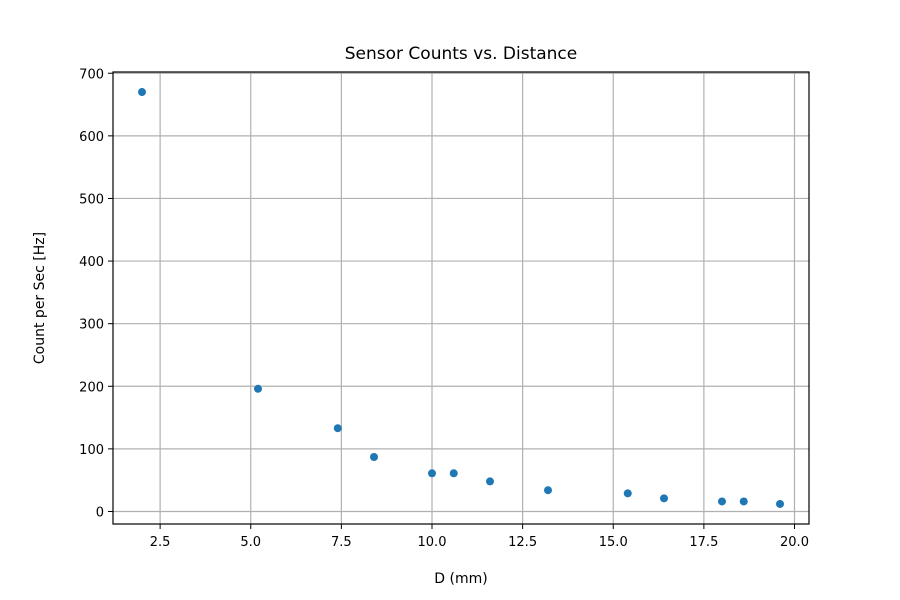 The width and height of the screenshot is (900, 600). What do you see at coordinates (40, 298) in the screenshot?
I see `y-axis-label: Count per Sec [Hz]` at bounding box center [40, 298].